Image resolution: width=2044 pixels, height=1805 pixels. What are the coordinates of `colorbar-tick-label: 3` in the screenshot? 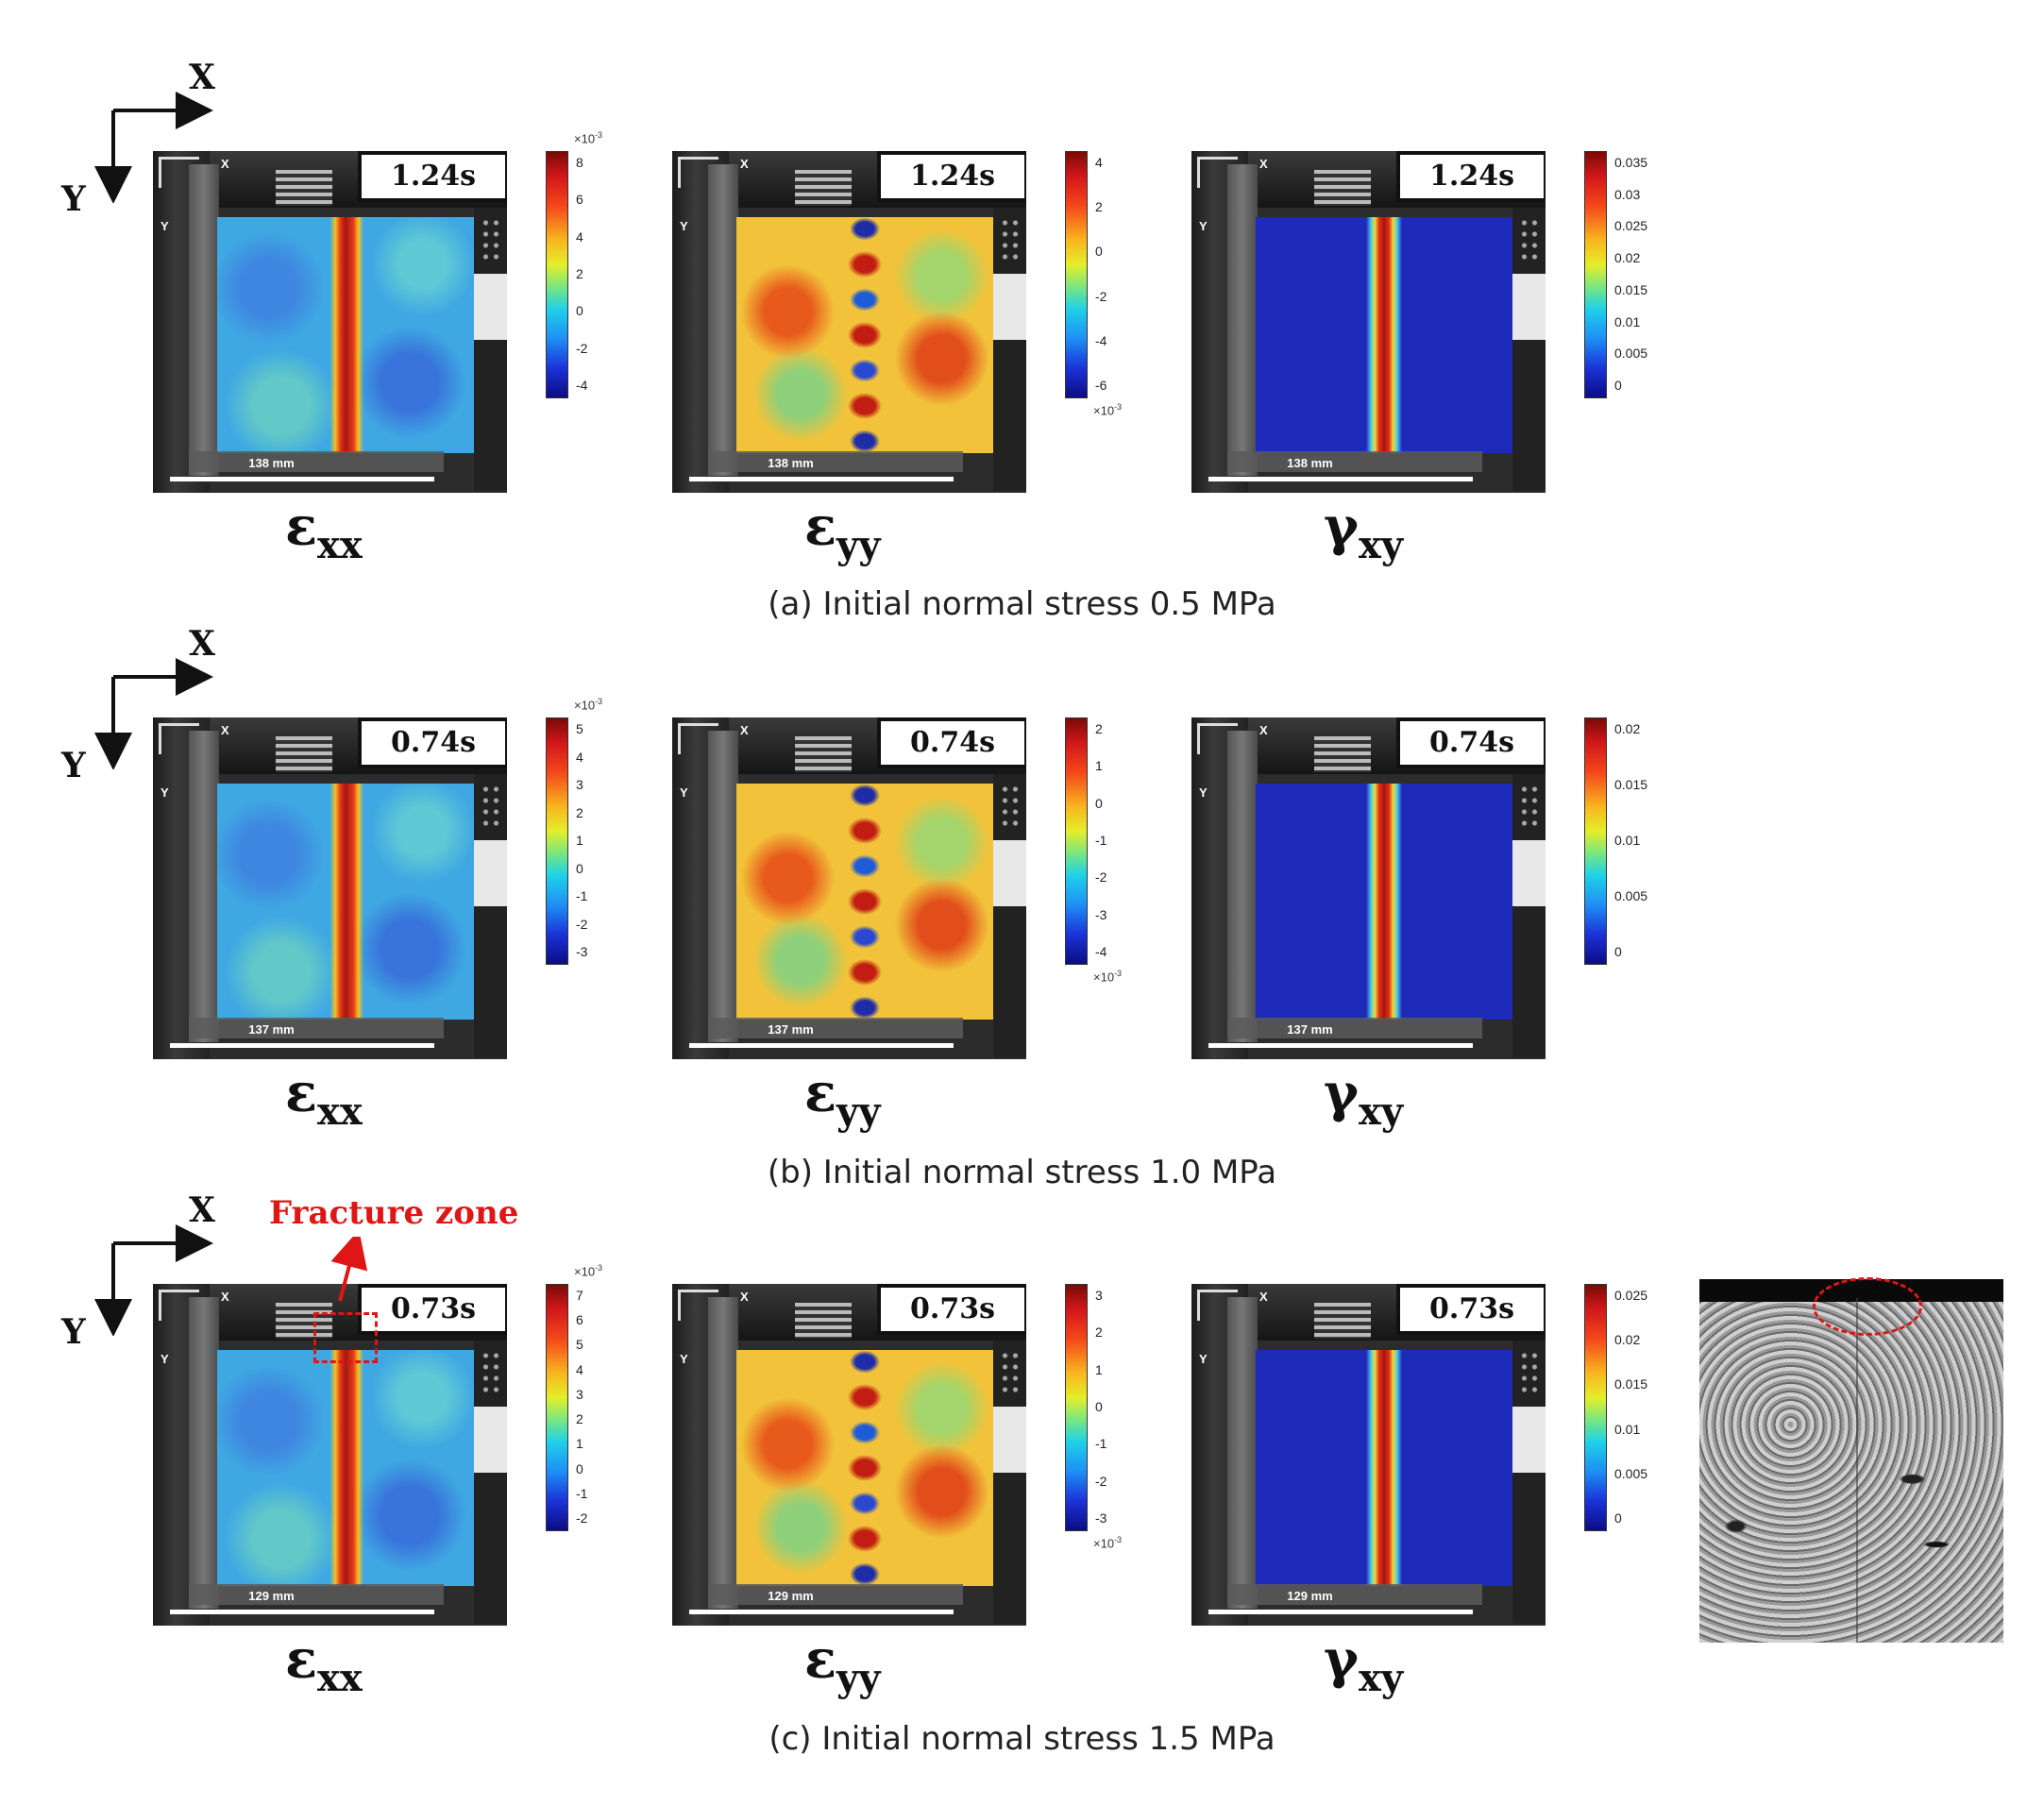 It's located at (580, 784).